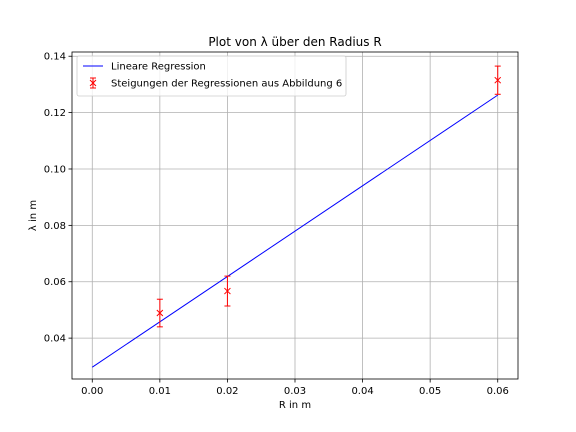 This screenshot has height=432, width=576. I want to click on y-tick-label: 0.06, so click(55, 282).